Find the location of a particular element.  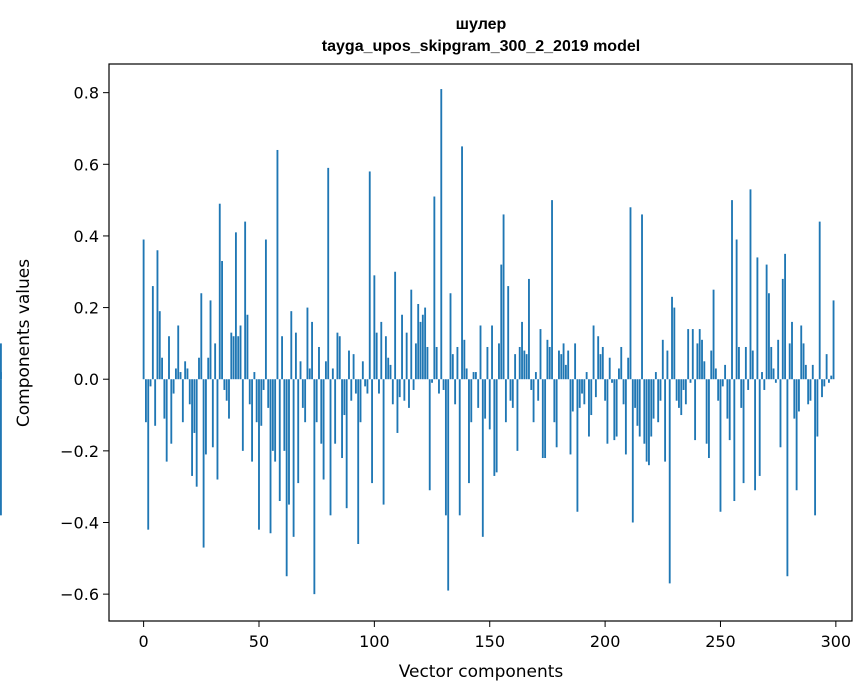

x-tick-label: 150 is located at coordinates (489, 641).